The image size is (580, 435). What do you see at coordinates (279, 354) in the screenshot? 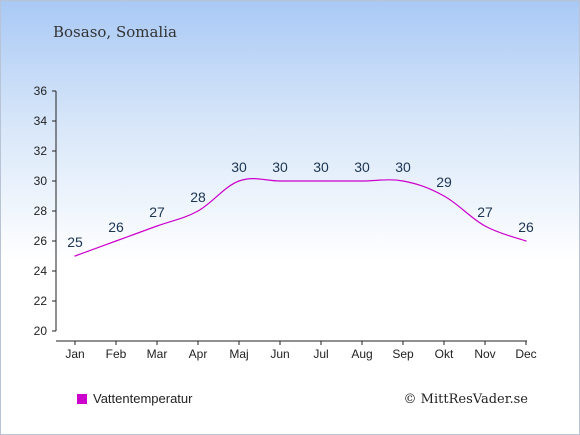
I see `x-tick-label: Jun` at bounding box center [279, 354].